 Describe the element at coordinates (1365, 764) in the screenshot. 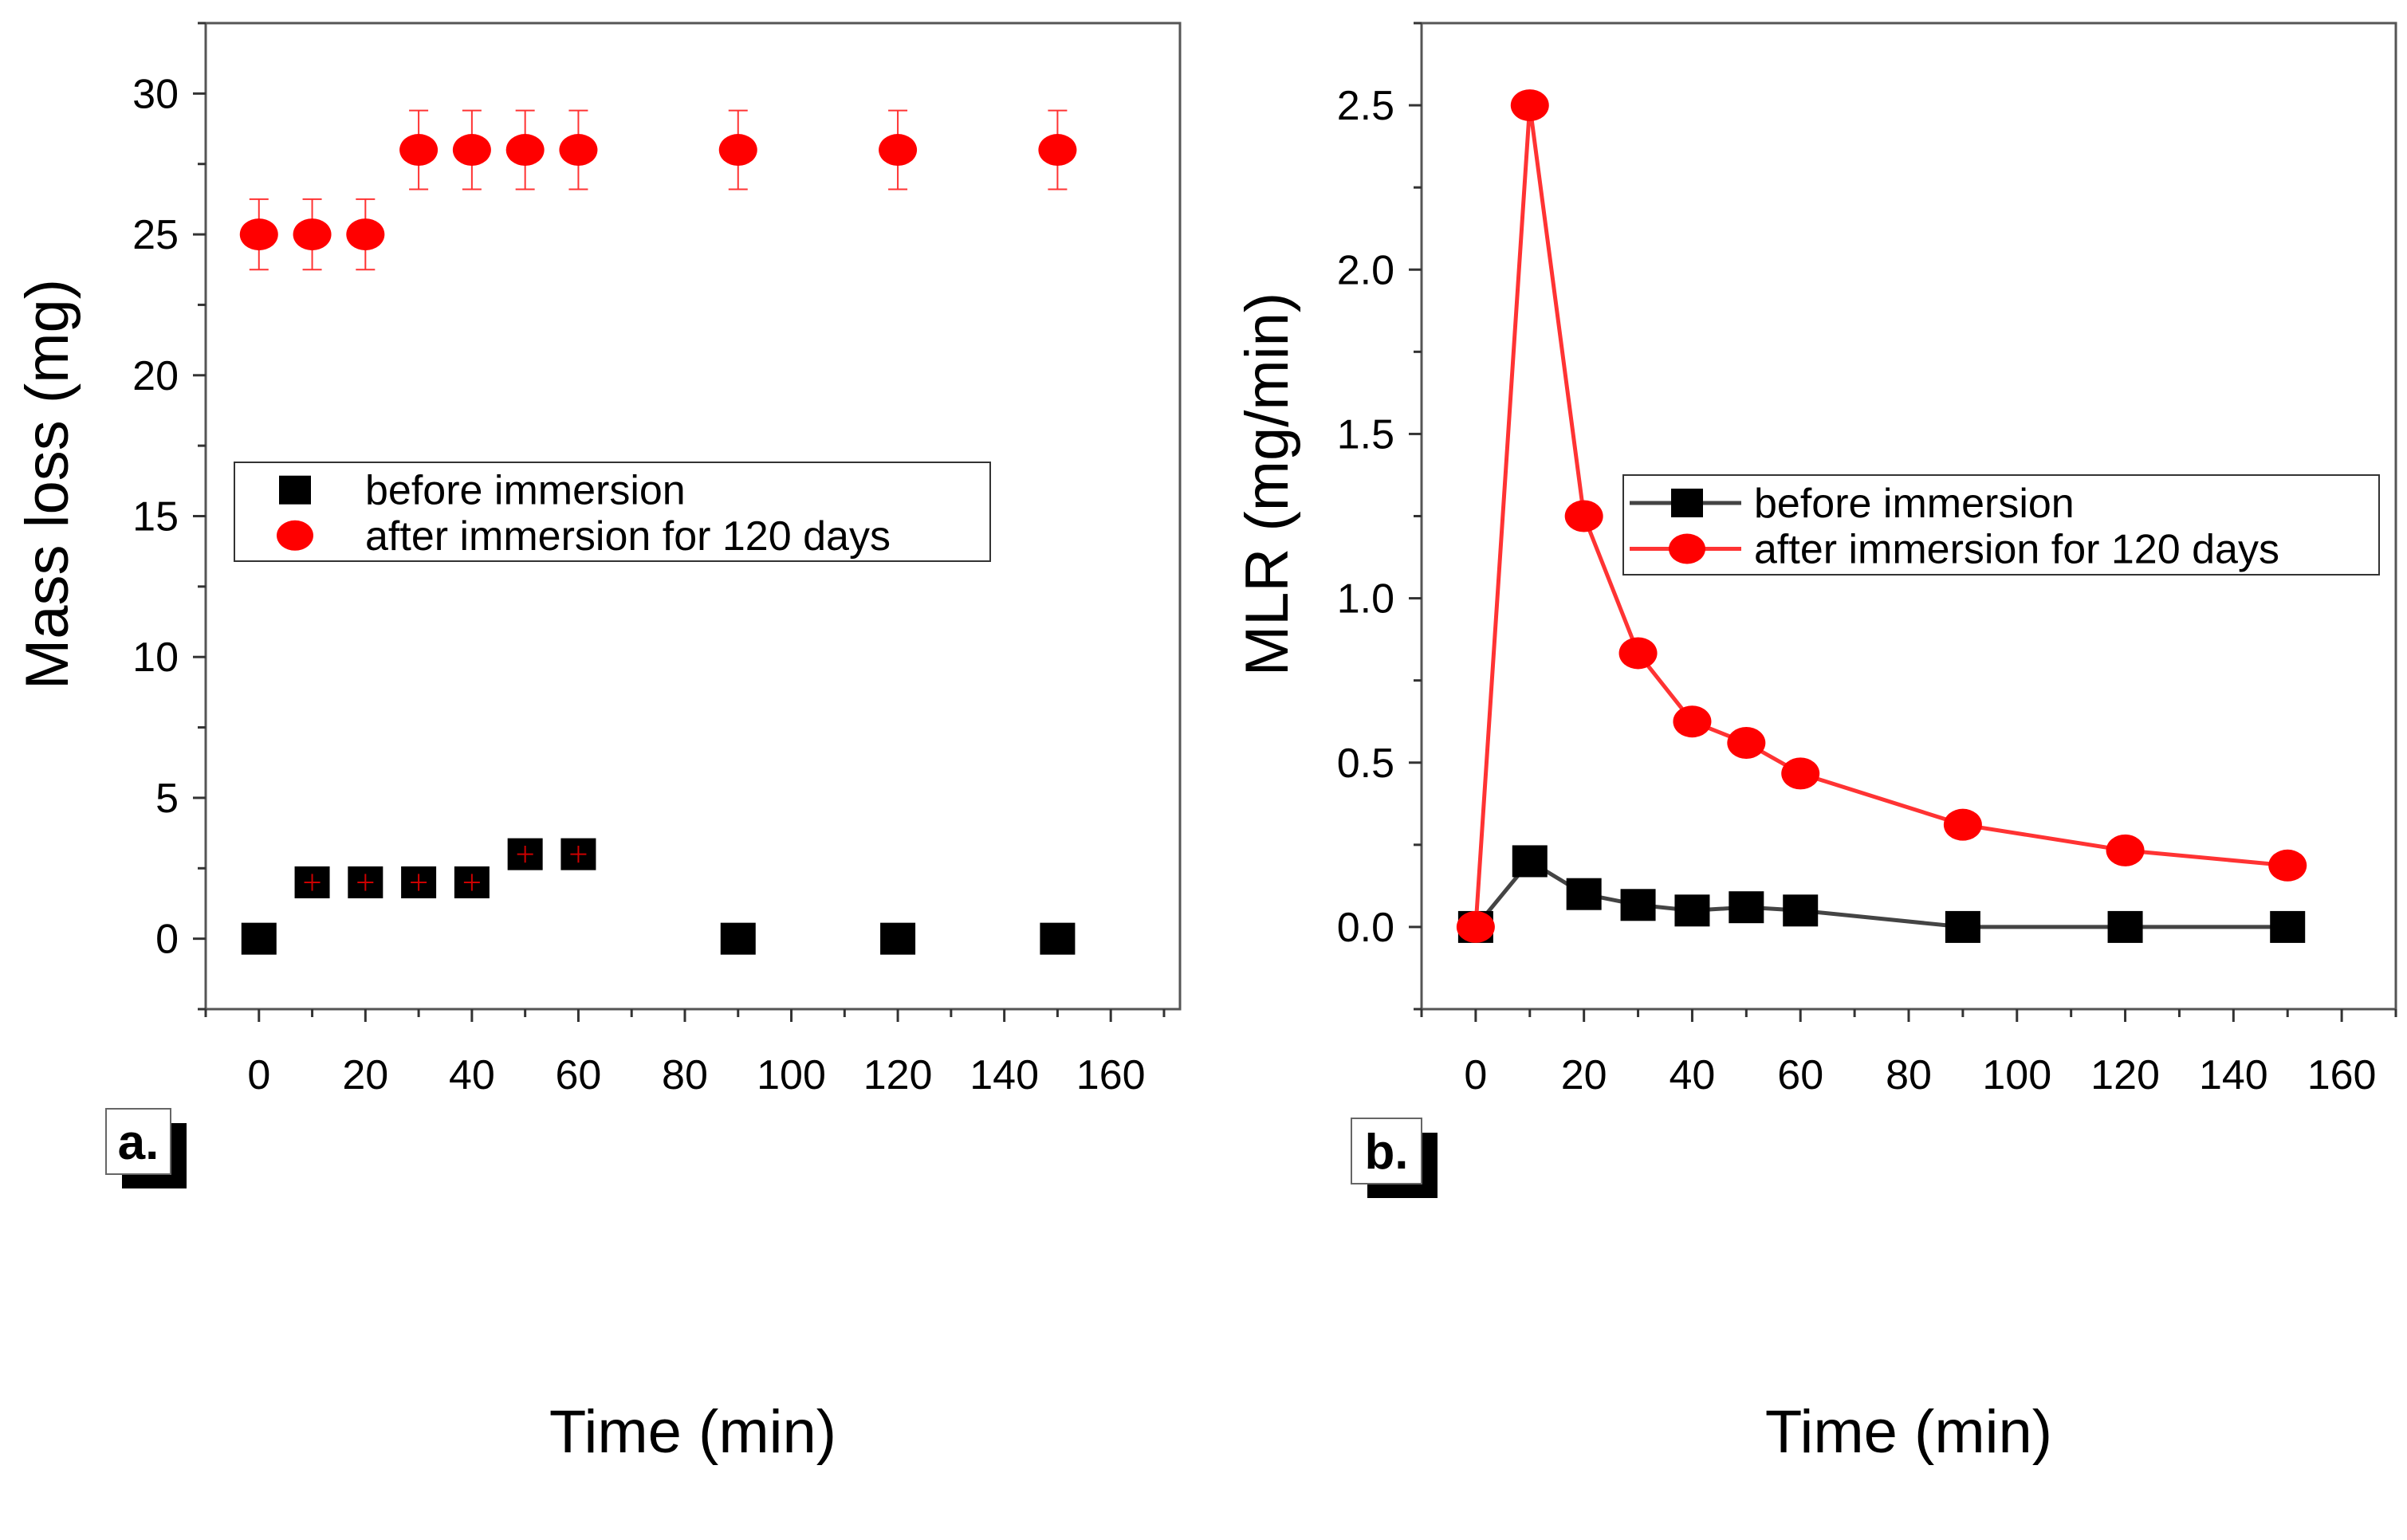

I see `y-tick-label: 0.5` at that location.